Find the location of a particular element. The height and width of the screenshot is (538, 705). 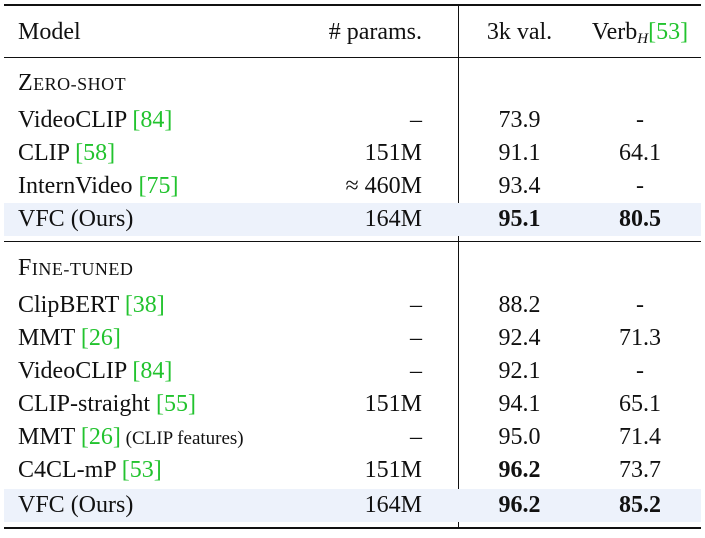

header-params: # params. is located at coordinates (375, 32).